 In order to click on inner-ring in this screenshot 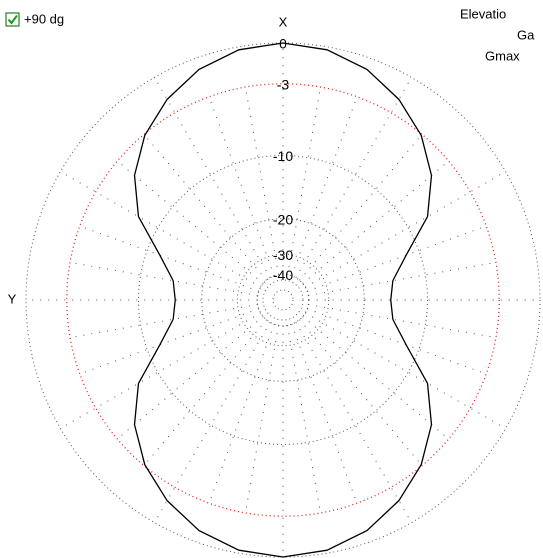, I will do `click(283, 300)`.